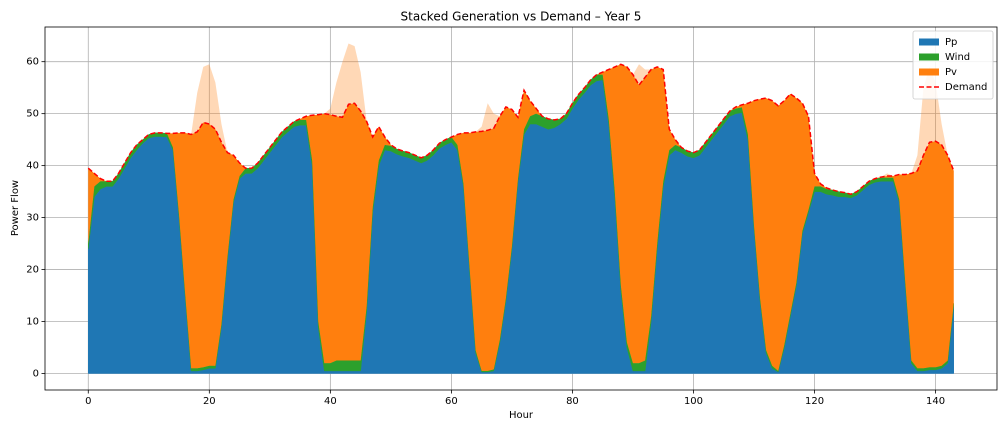 The image size is (1008, 432). I want to click on y-tick-label: 0, so click(36, 374).